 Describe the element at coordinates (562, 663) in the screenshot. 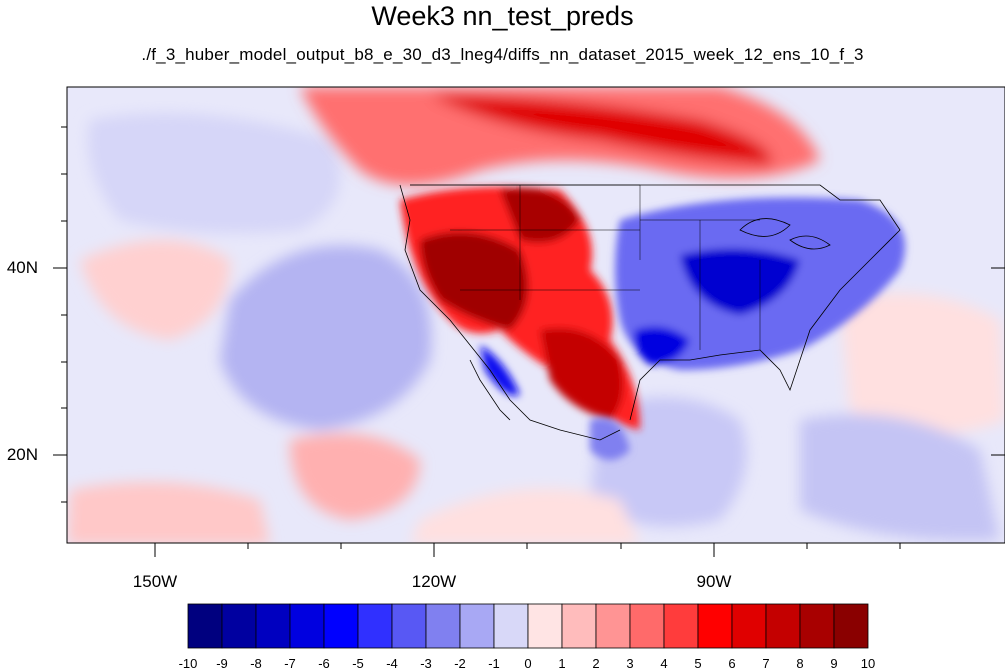

I see `colorbar-label: 1` at that location.